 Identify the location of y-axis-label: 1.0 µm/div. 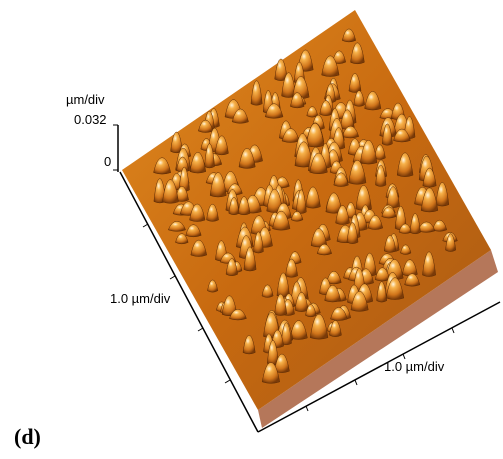
(140, 298).